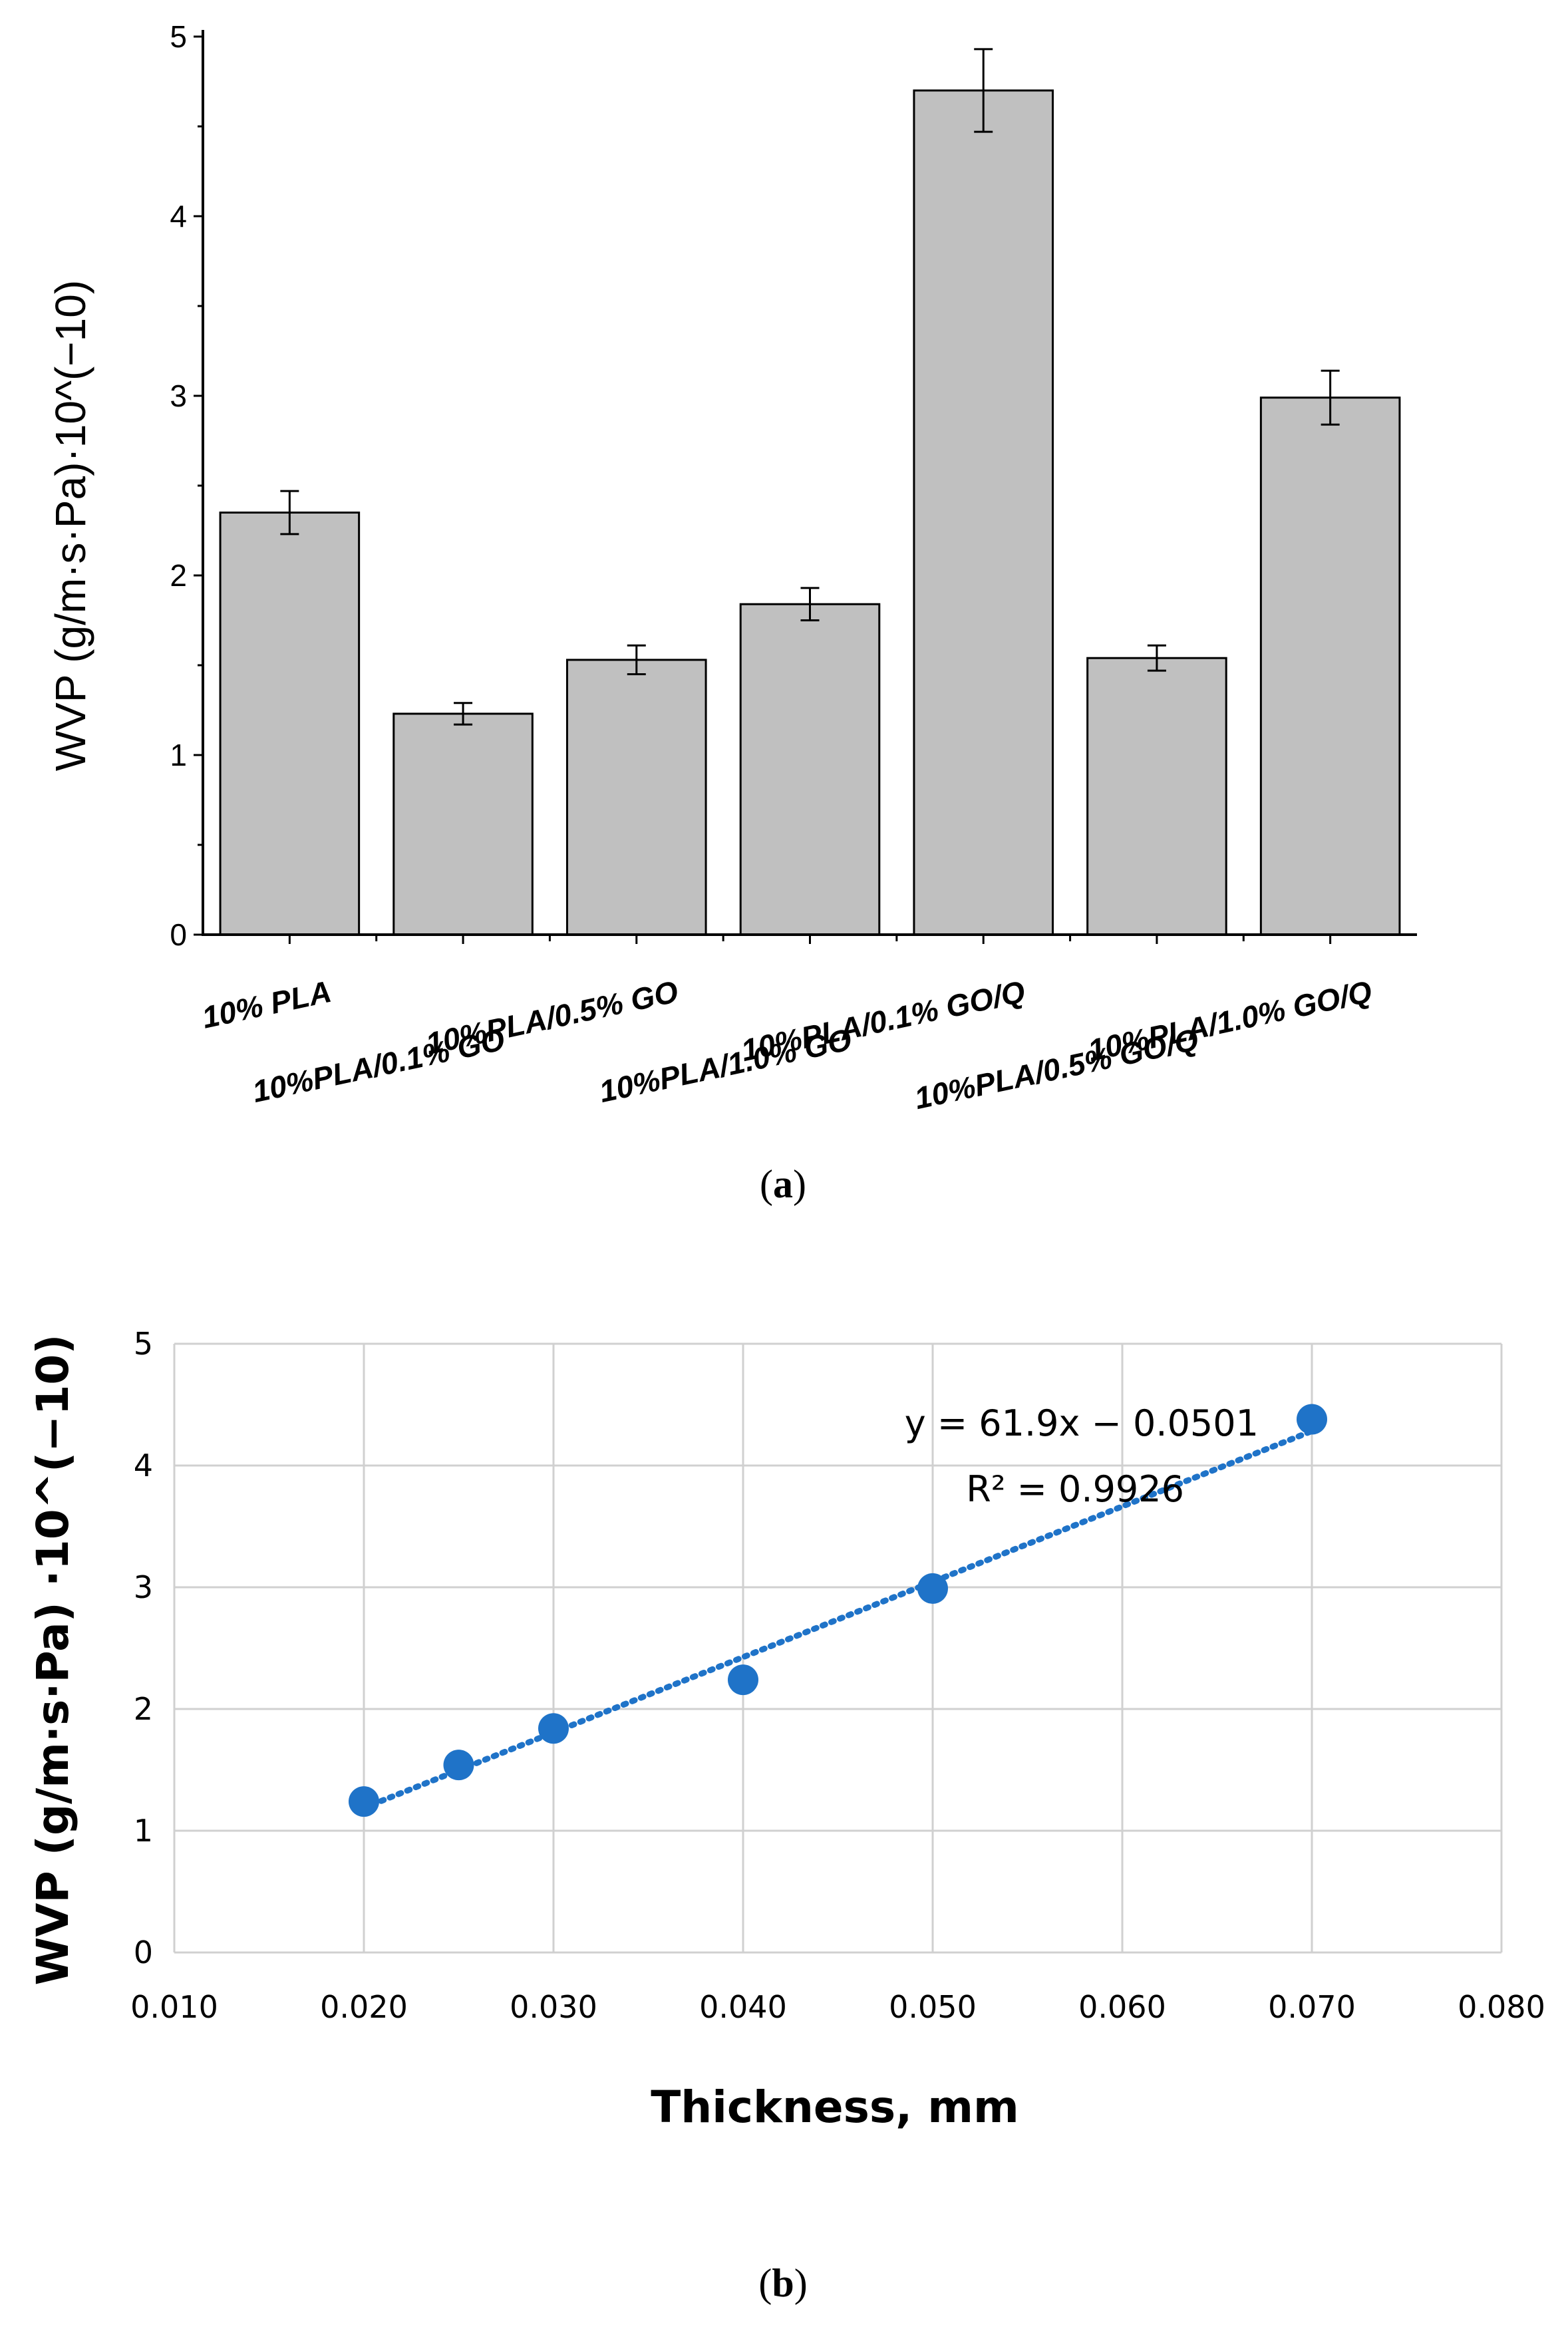  Describe the element at coordinates (266, 1004) in the screenshot. I see `category-label: 10% PLA` at that location.